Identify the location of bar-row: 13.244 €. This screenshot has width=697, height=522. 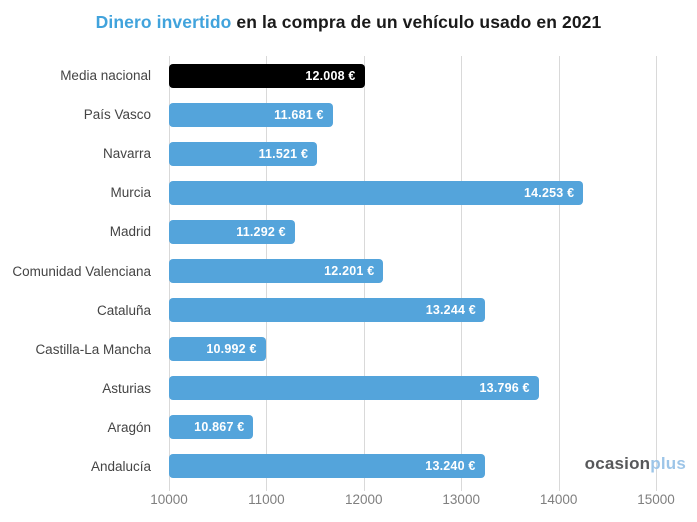
(412, 310).